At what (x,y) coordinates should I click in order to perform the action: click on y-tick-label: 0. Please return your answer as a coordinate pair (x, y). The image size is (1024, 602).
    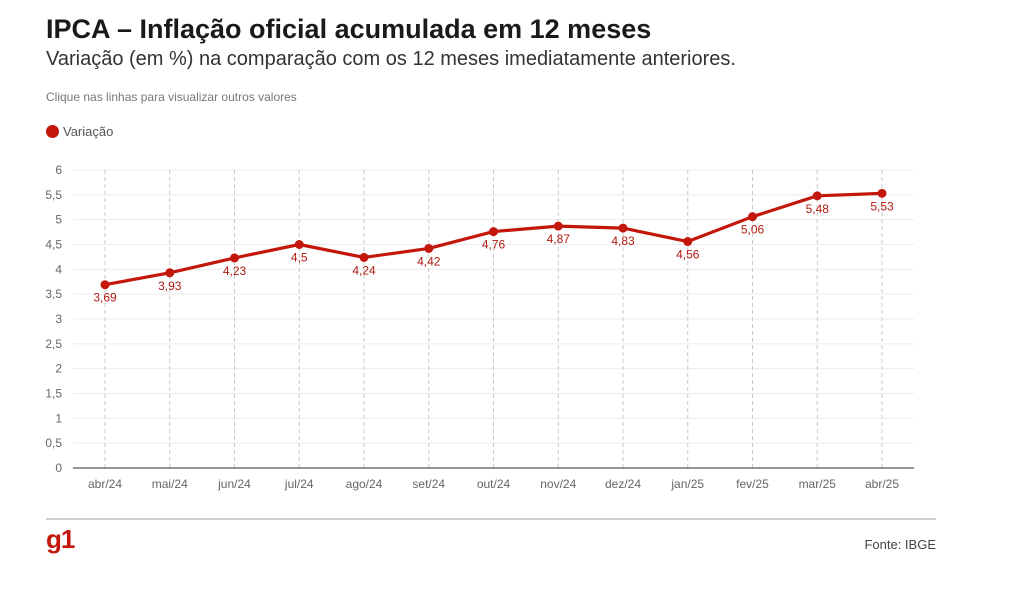
    Looking at the image, I should click on (58, 468).